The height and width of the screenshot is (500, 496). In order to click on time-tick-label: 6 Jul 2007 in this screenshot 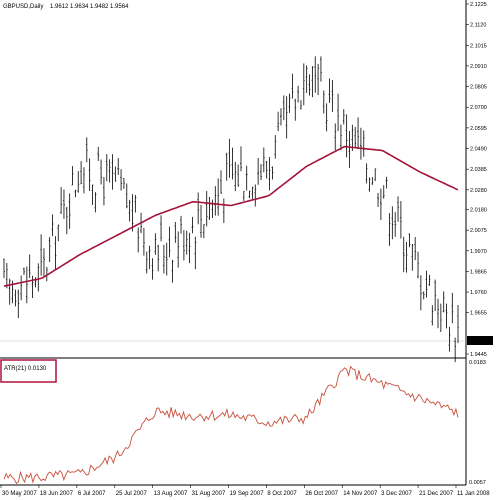, I will do `click(92, 494)`.